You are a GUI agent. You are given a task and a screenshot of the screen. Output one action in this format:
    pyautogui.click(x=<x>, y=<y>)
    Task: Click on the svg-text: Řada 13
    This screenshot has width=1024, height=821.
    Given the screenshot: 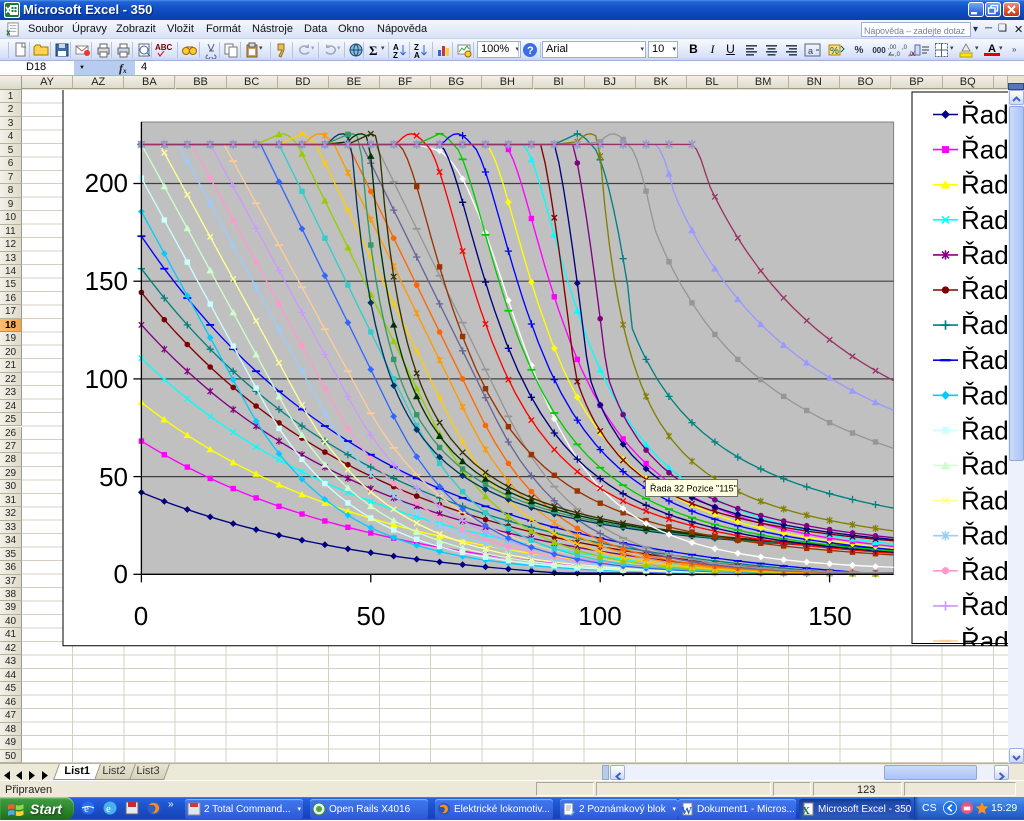 What is the action you would take?
    pyautogui.click(x=992, y=536)
    